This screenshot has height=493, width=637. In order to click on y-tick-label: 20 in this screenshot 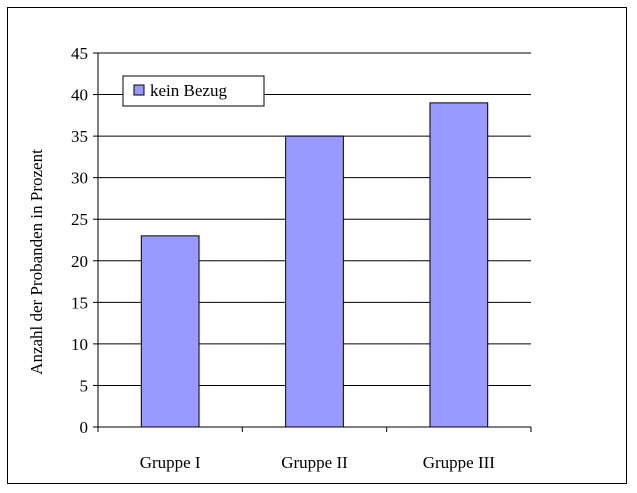, I will do `click(79, 261)`.